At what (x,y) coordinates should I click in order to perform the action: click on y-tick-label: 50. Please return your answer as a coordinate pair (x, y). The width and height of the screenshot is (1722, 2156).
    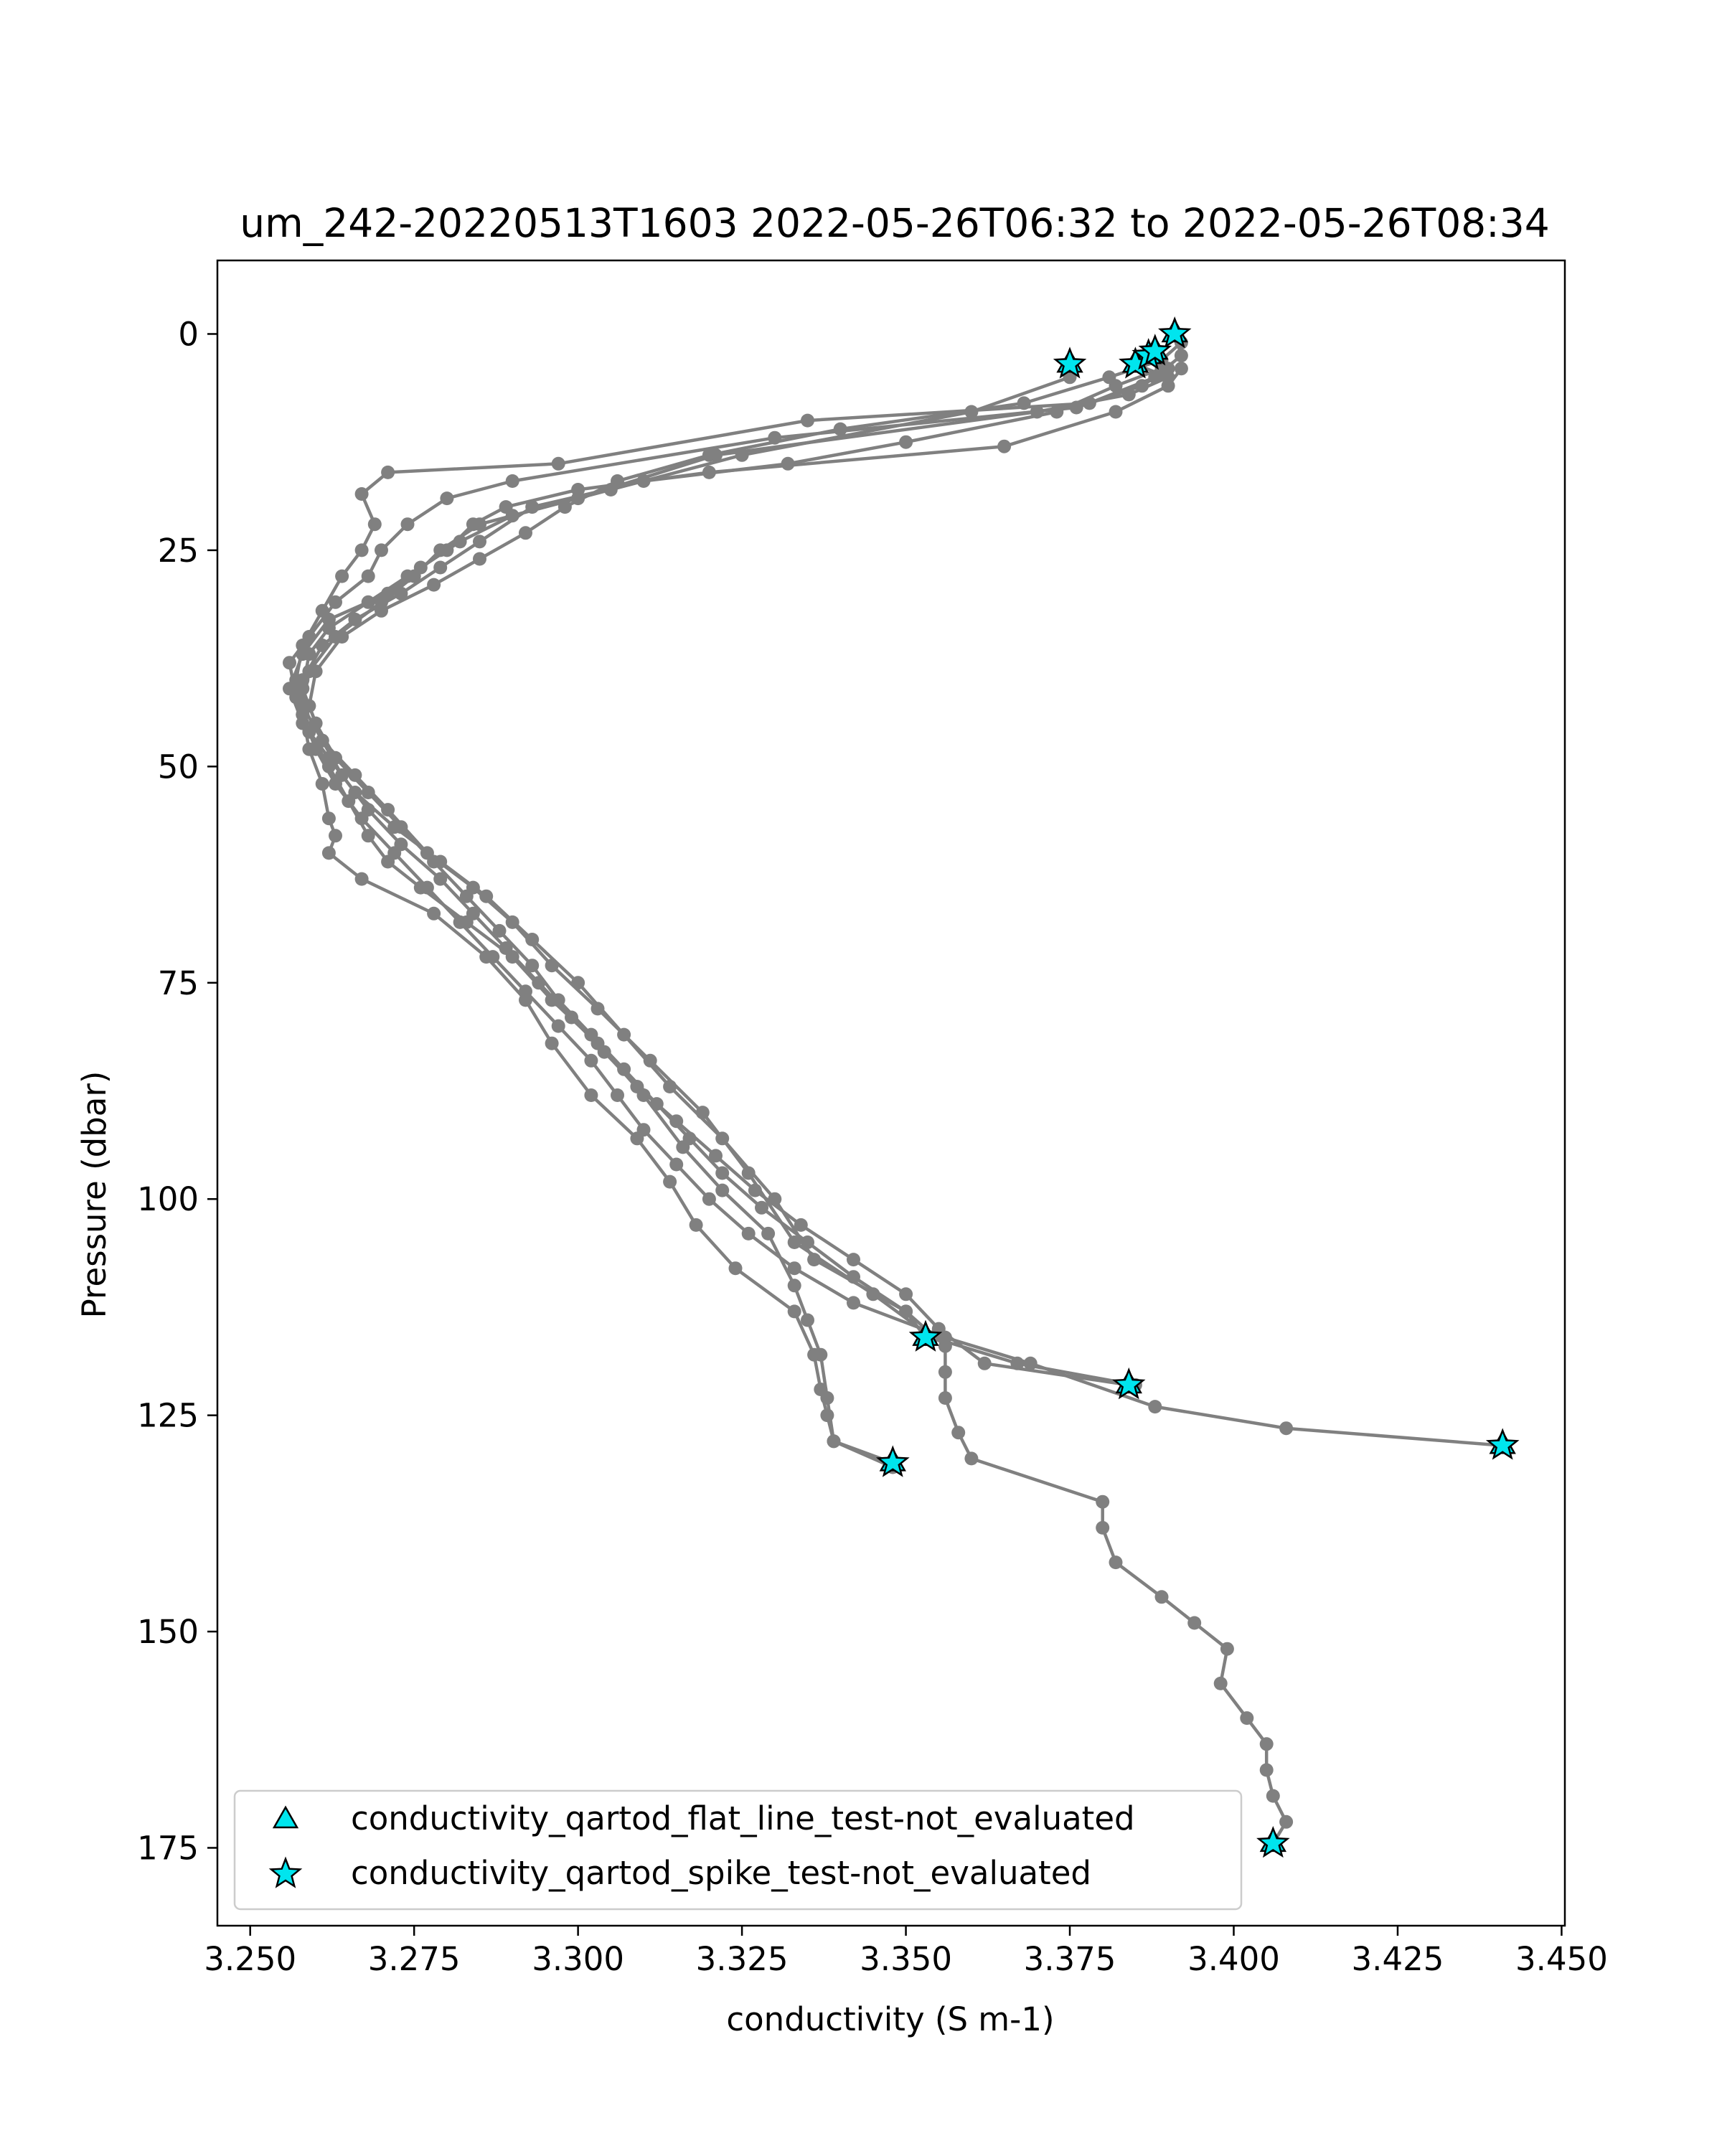
    Looking at the image, I should click on (179, 767).